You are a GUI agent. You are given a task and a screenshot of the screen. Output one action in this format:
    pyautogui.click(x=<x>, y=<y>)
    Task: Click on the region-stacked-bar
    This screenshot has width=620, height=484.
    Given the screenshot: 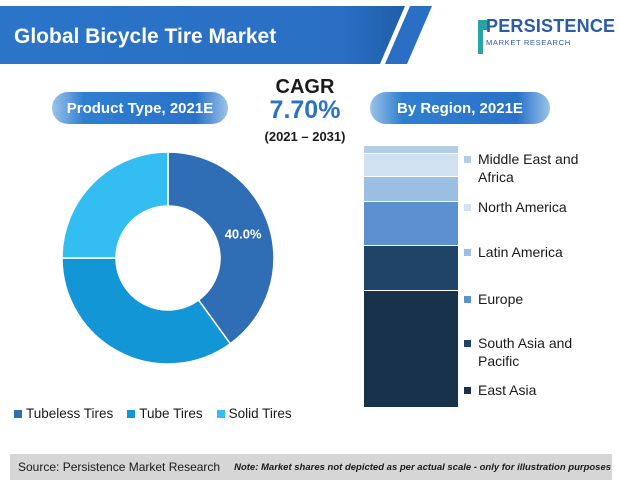 What is the action you would take?
    pyautogui.click(x=411, y=277)
    